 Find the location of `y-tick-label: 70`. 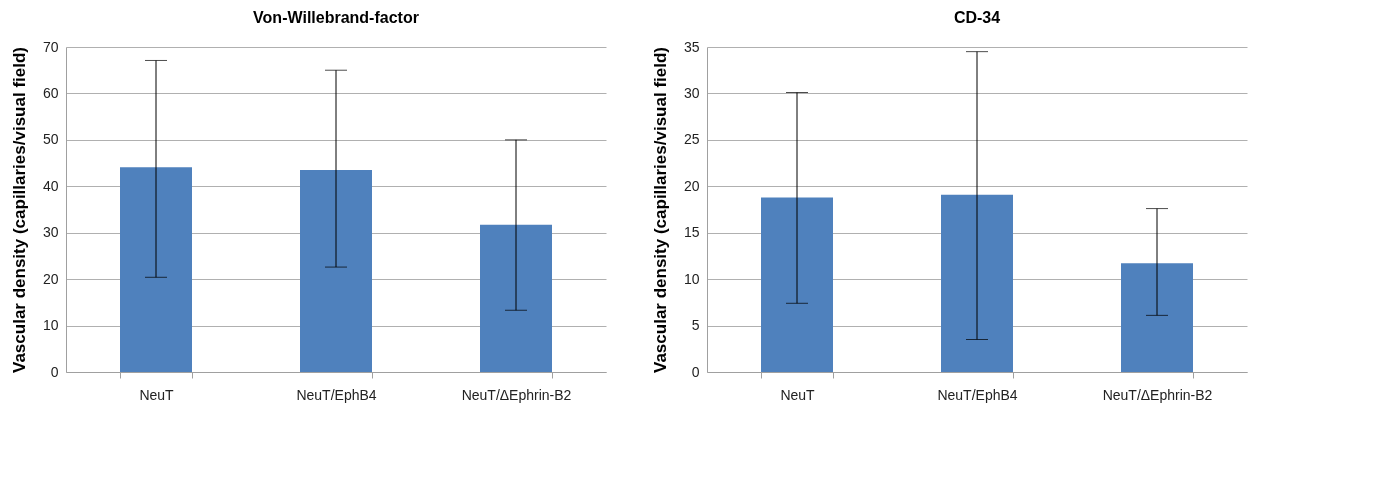

y-tick-label: 70 is located at coordinates (50, 46).